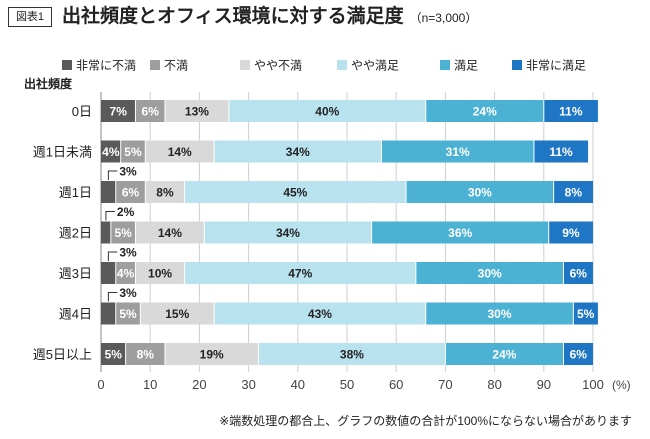 This screenshot has width=650, height=439. I want to click on data-label: 38%, so click(352, 355).